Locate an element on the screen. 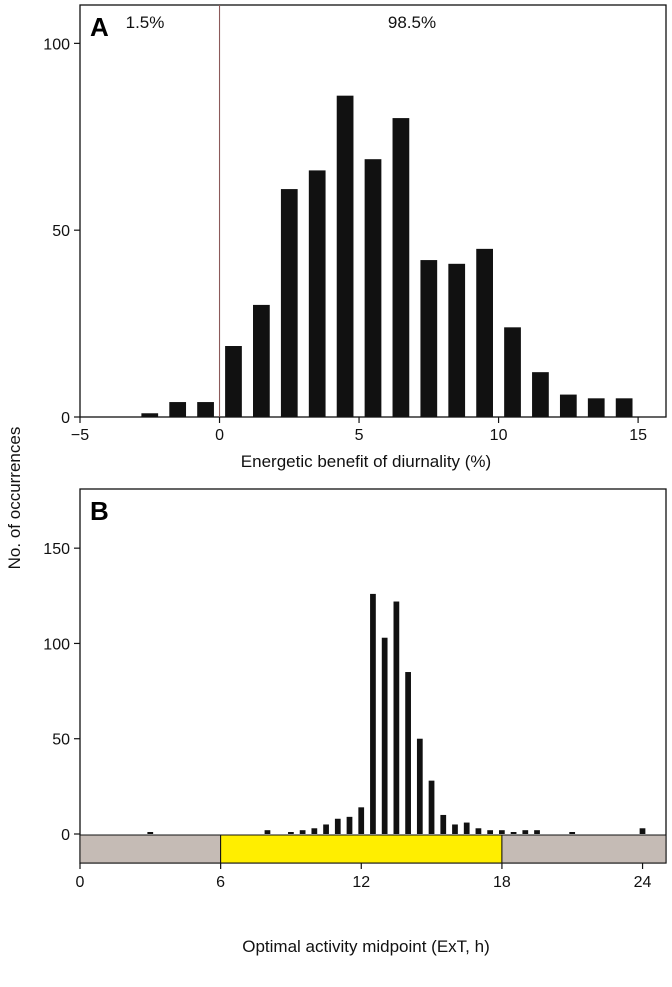 Image resolution: width=672 pixels, height=987 pixels. left-percentage-annotation: 1.5% is located at coordinates (145, 22).